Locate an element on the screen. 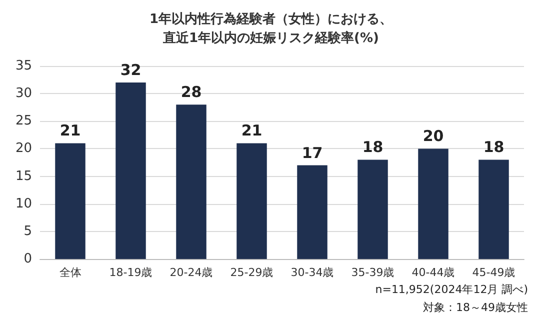  x-tick-label: 40-44歳 is located at coordinates (433, 272).